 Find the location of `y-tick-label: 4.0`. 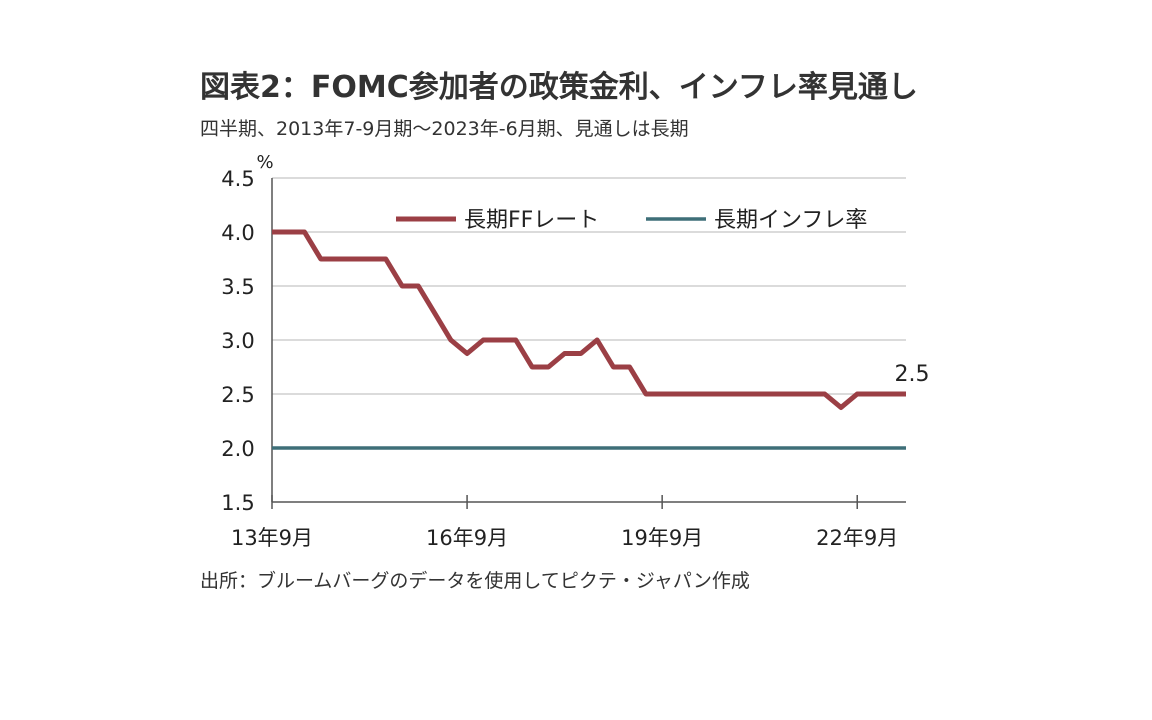

y-tick-label: 4.0 is located at coordinates (237, 233).